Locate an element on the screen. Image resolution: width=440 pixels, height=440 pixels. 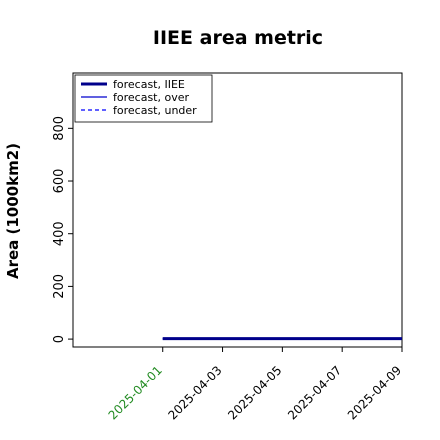
legend-label: forecast, IIEE is located at coordinates (149, 84).